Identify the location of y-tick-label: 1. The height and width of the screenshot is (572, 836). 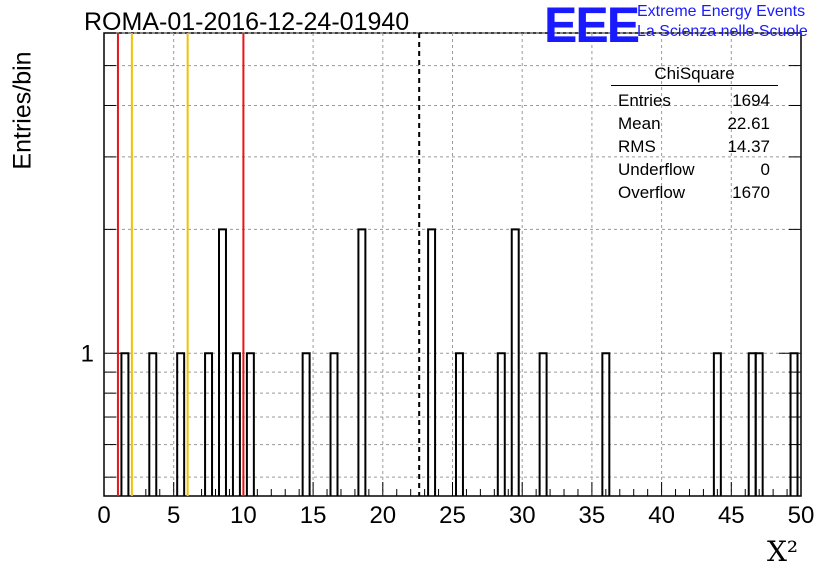
(87, 353).